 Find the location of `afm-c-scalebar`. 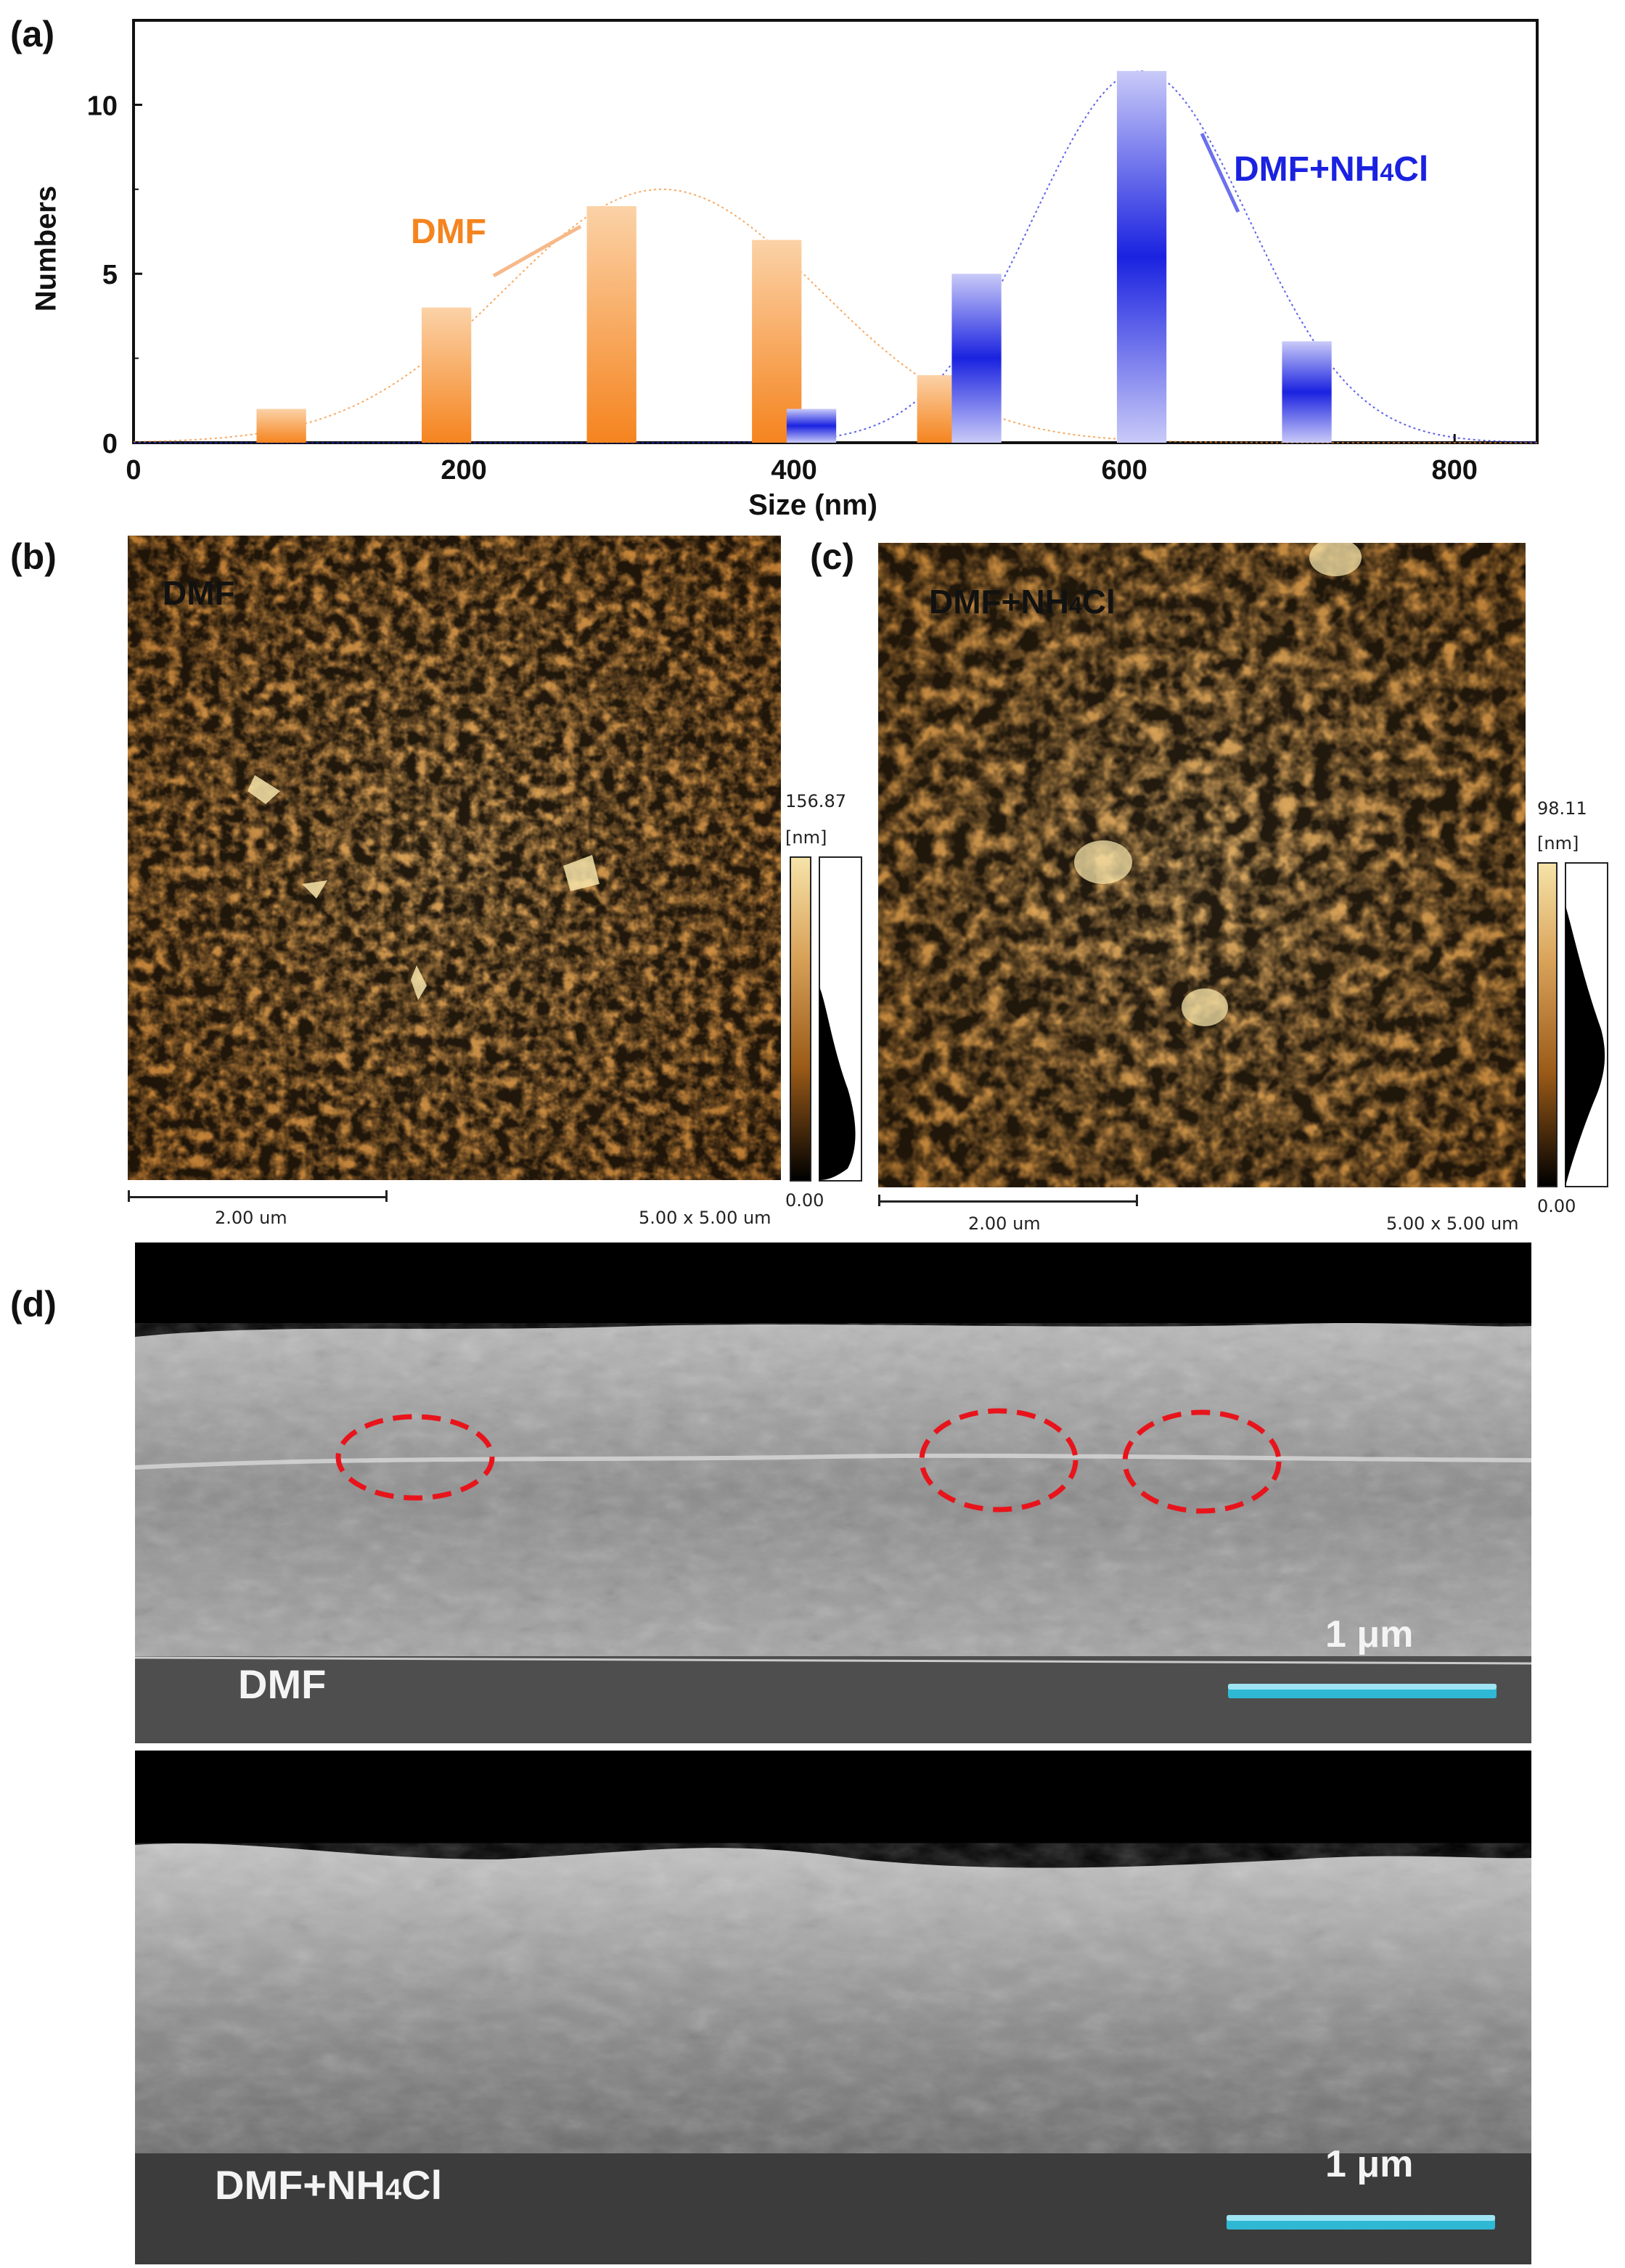

afm-c-scalebar is located at coordinates (1008, 1201).